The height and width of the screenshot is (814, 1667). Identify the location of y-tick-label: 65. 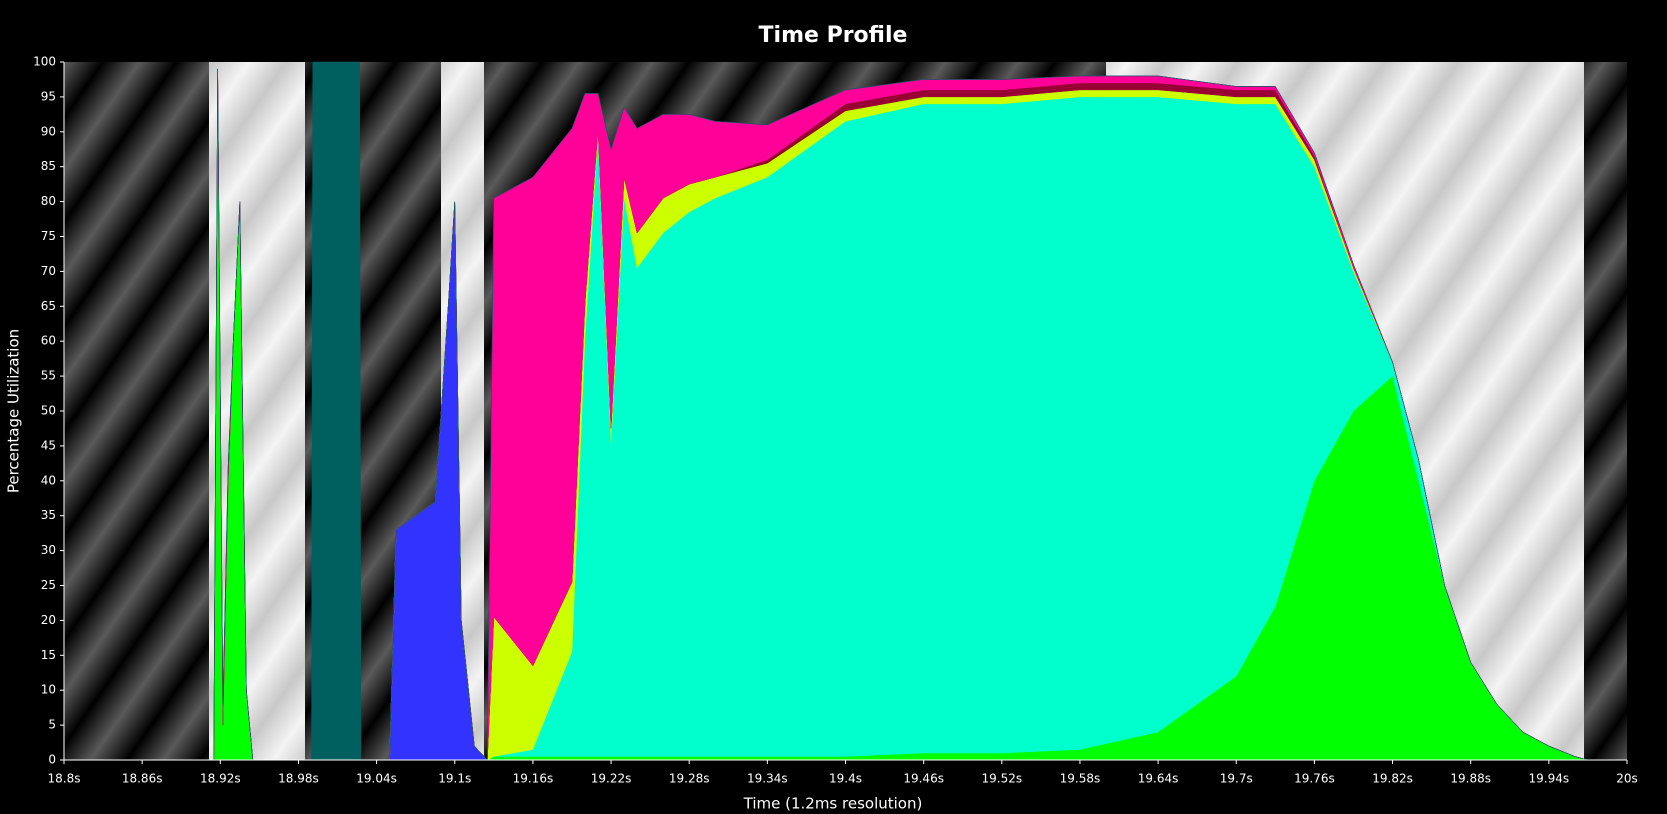
(48, 306).